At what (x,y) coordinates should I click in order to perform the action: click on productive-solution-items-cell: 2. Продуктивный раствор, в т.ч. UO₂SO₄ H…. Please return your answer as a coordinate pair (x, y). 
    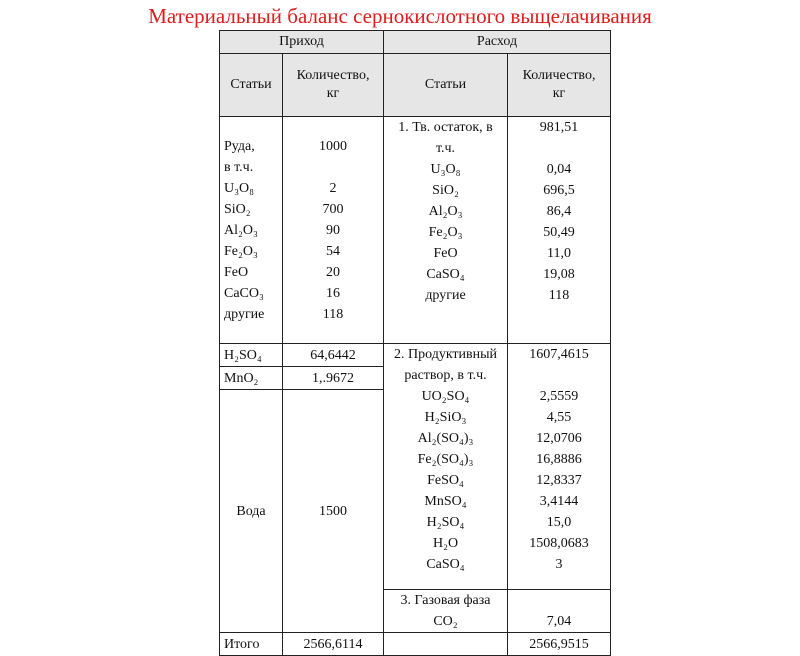
    Looking at the image, I should click on (446, 466).